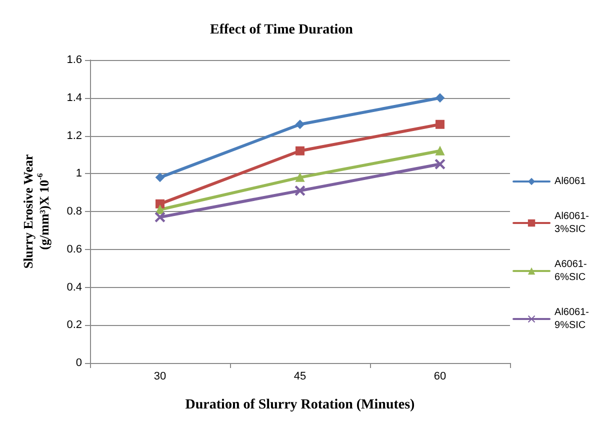 This screenshot has height=423, width=599. What do you see at coordinates (300, 405) in the screenshot?
I see `x-axis-title: Duration of Slurry Rotation (Minutes)` at bounding box center [300, 405].